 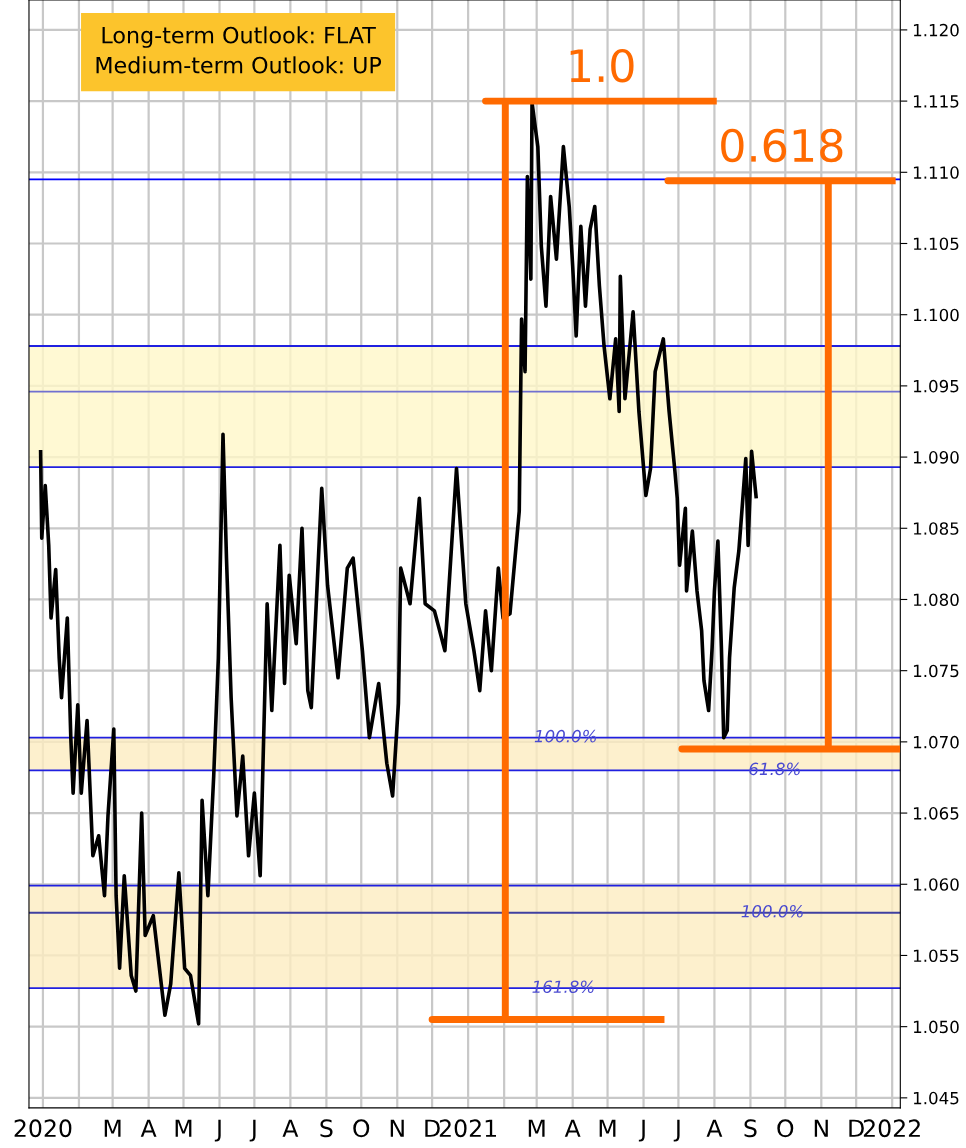 What do you see at coordinates (936, 813) in the screenshot?
I see `y-tick-label: 1.065` at bounding box center [936, 813].